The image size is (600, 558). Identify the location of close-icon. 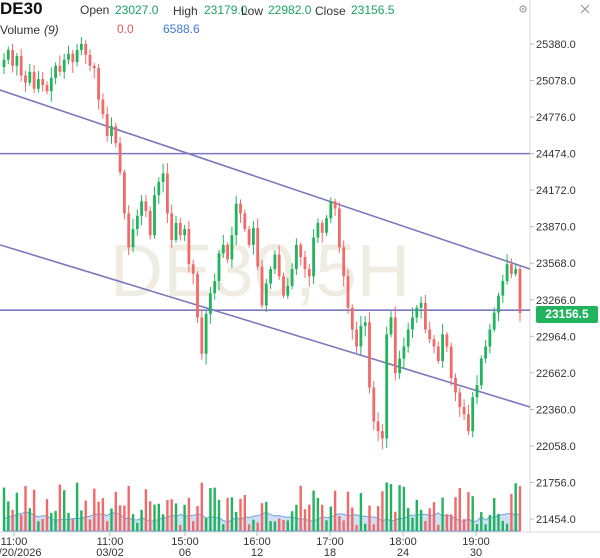
(585, 8).